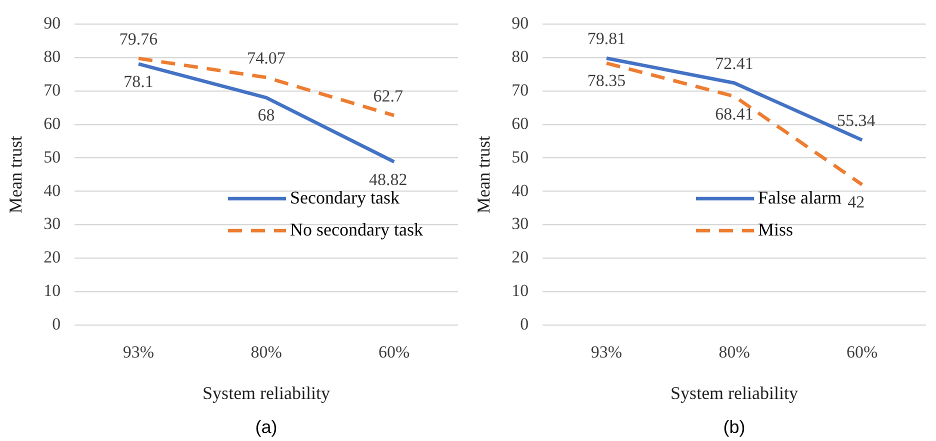 The image size is (936, 441). What do you see at coordinates (345, 197) in the screenshot?
I see `legend-label: Secondary task` at bounding box center [345, 197].